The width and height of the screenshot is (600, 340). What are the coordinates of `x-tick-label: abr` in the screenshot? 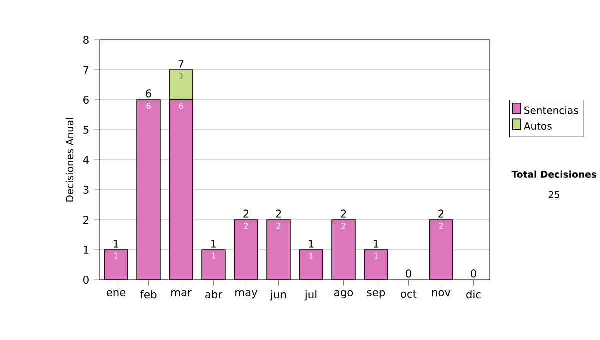 It's located at (214, 294).